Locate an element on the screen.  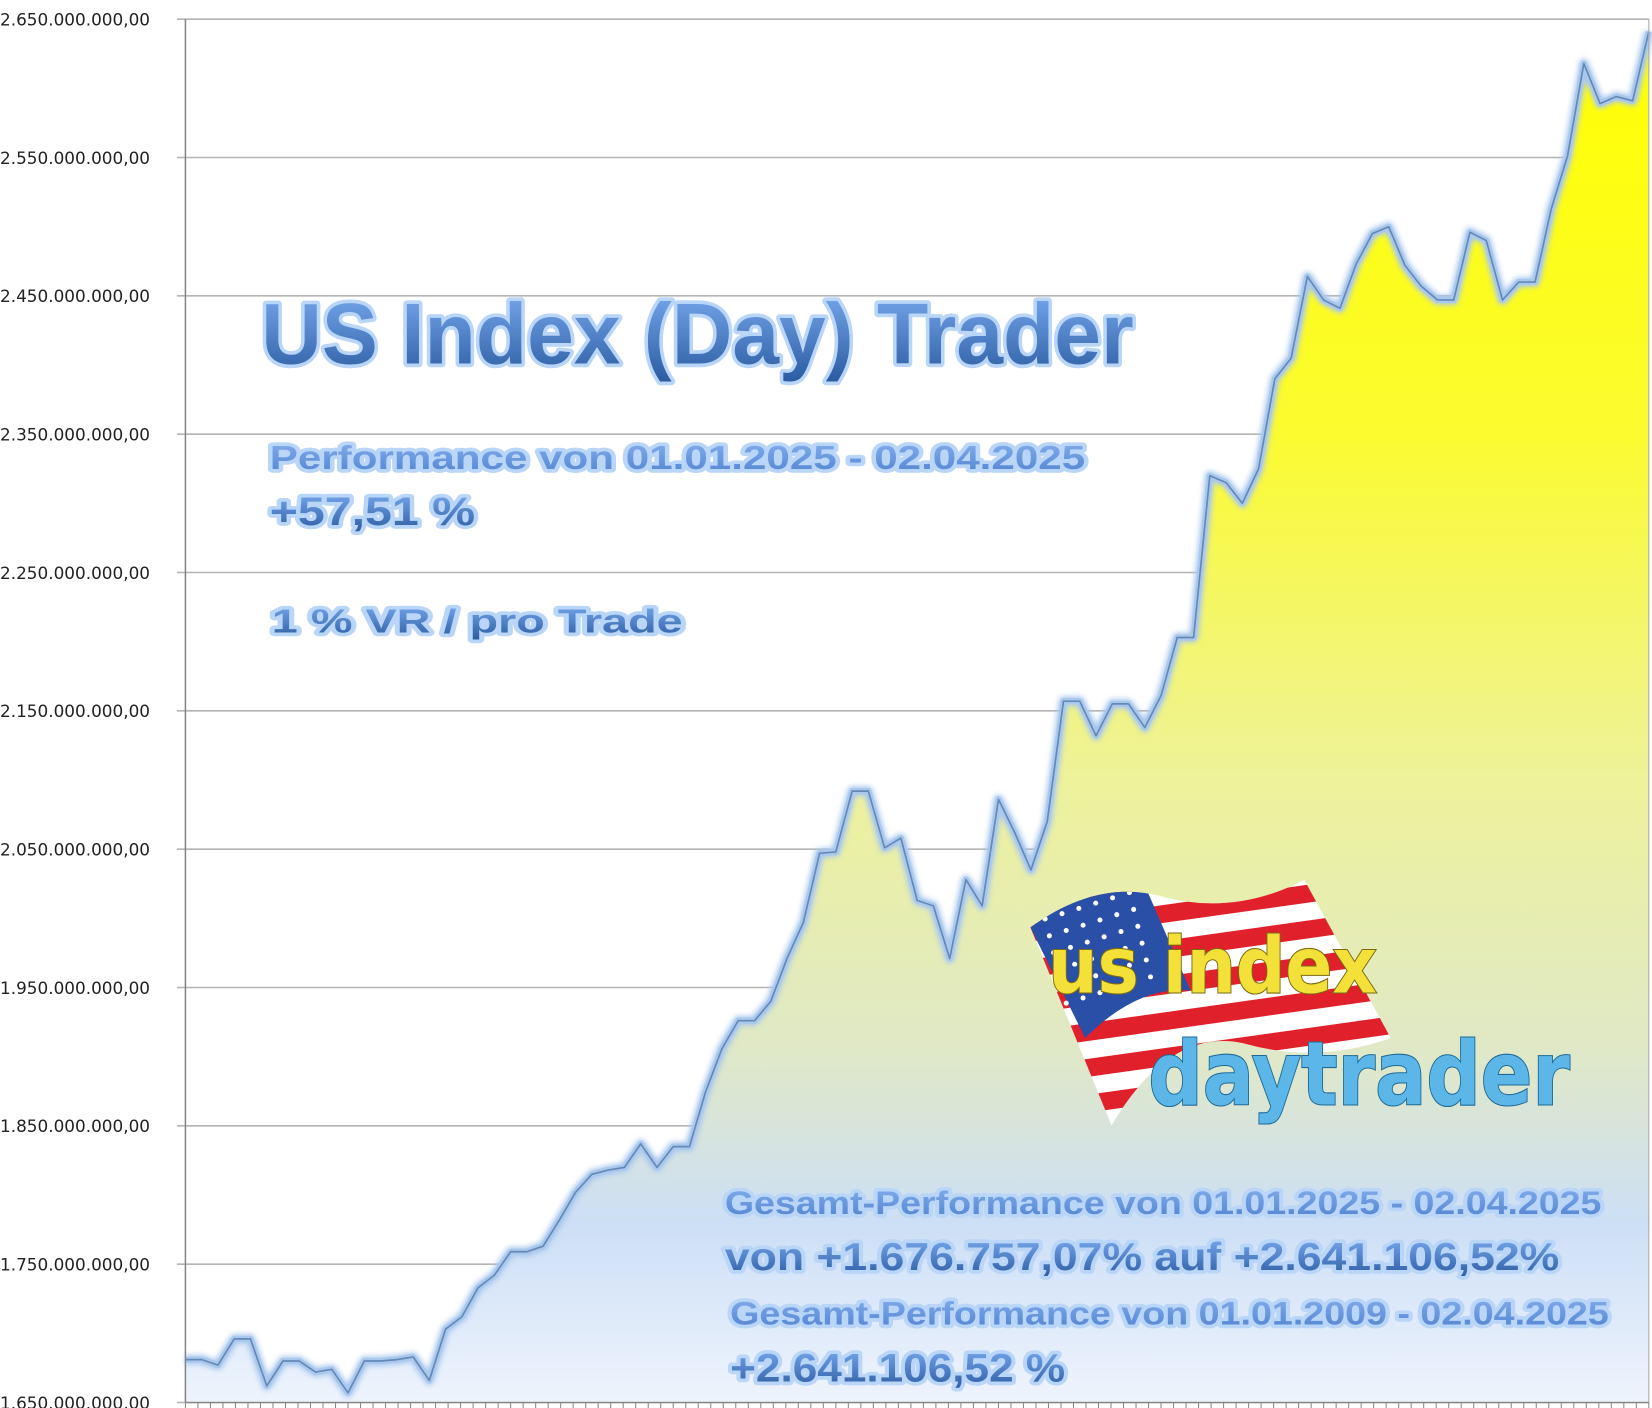
period-performance-value: +57,51 % is located at coordinates (372, 512).